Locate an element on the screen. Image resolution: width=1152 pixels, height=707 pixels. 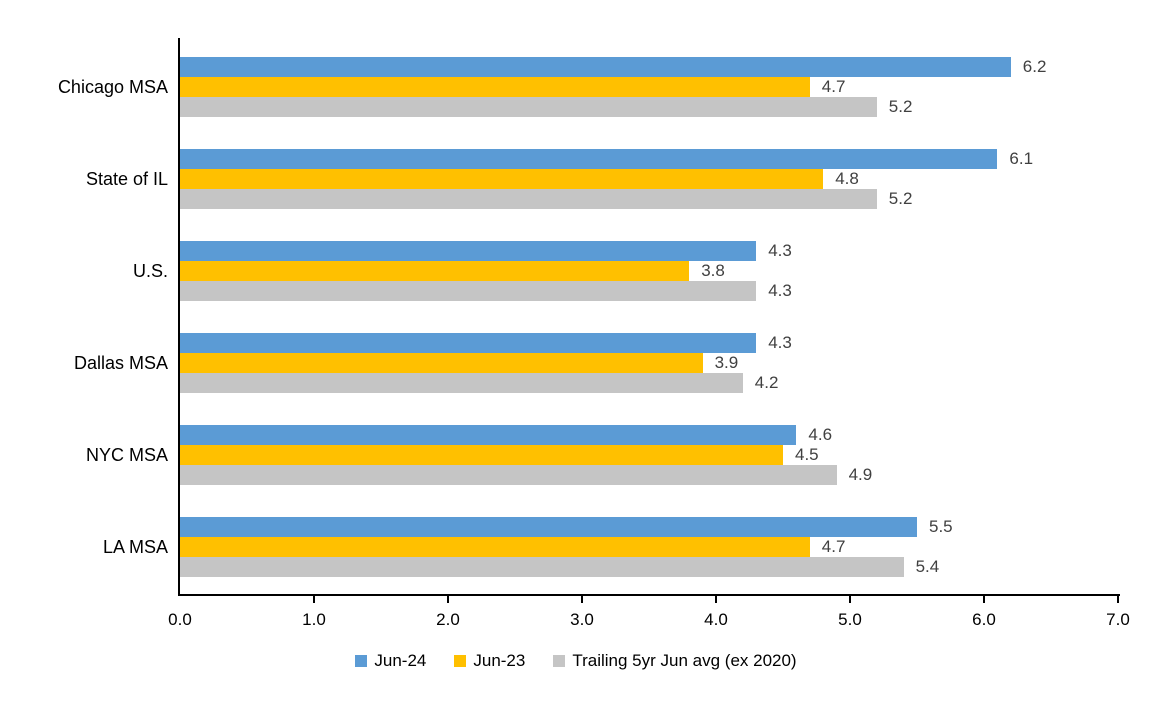
bar-data-label: 6.2 is located at coordinates (1034, 66).